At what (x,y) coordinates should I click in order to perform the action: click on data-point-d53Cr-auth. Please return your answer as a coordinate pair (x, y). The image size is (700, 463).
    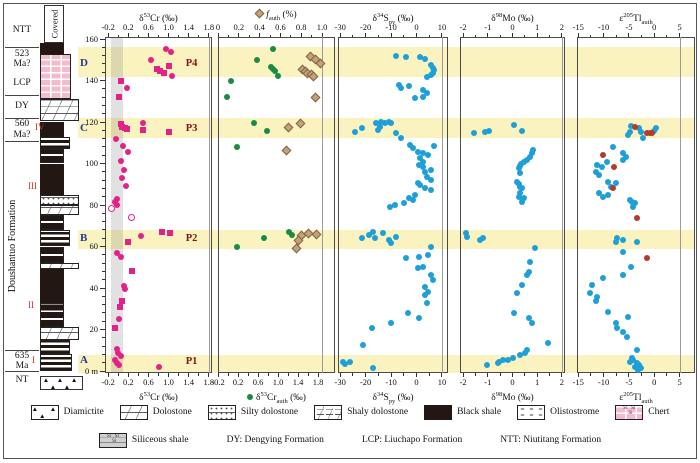
    Looking at the image, I should click on (274, 71).